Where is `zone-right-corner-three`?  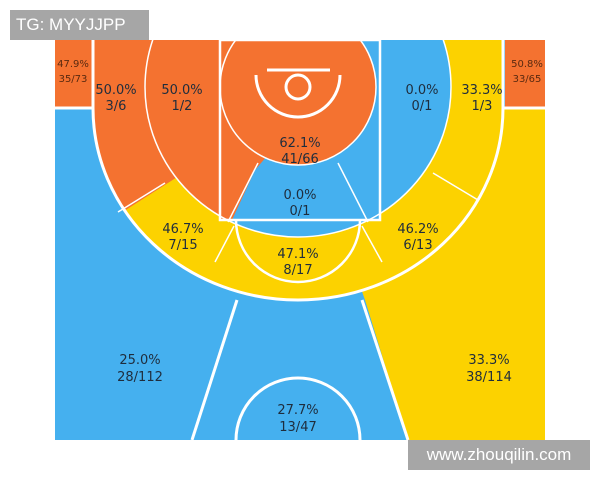
zone-right-corner-three is located at coordinates (525, 74).